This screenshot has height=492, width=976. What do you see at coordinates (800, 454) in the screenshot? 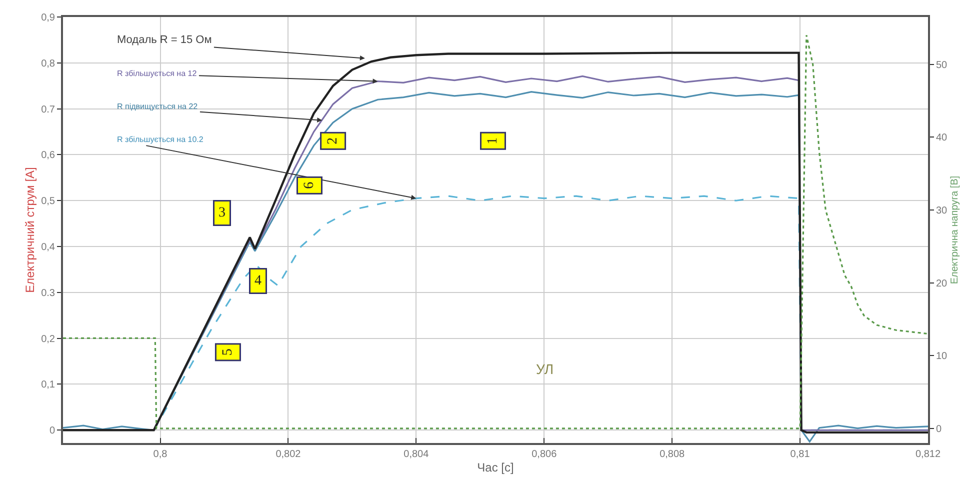
I see `x-tick-label: 0,81` at bounding box center [800, 454].